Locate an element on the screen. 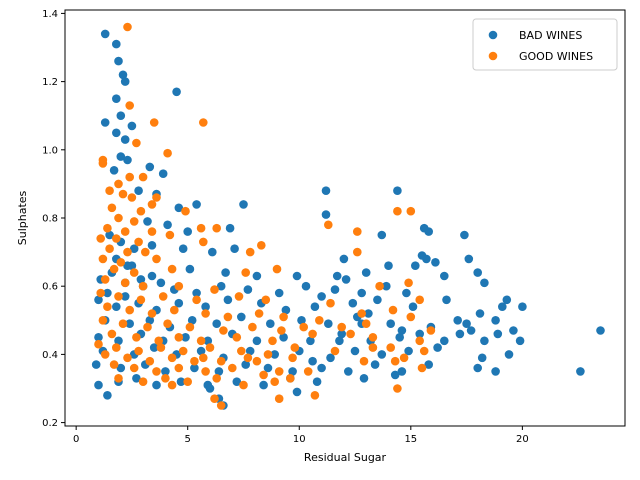 This screenshot has height=480, width=640. legend-marker-good-wines is located at coordinates (493, 56).